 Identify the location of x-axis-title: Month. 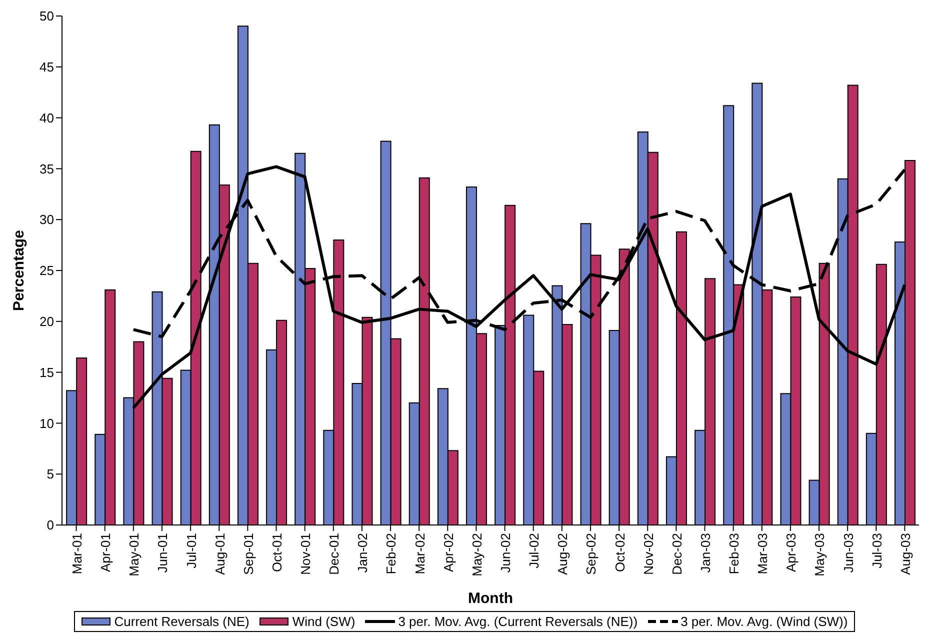
(490, 598).